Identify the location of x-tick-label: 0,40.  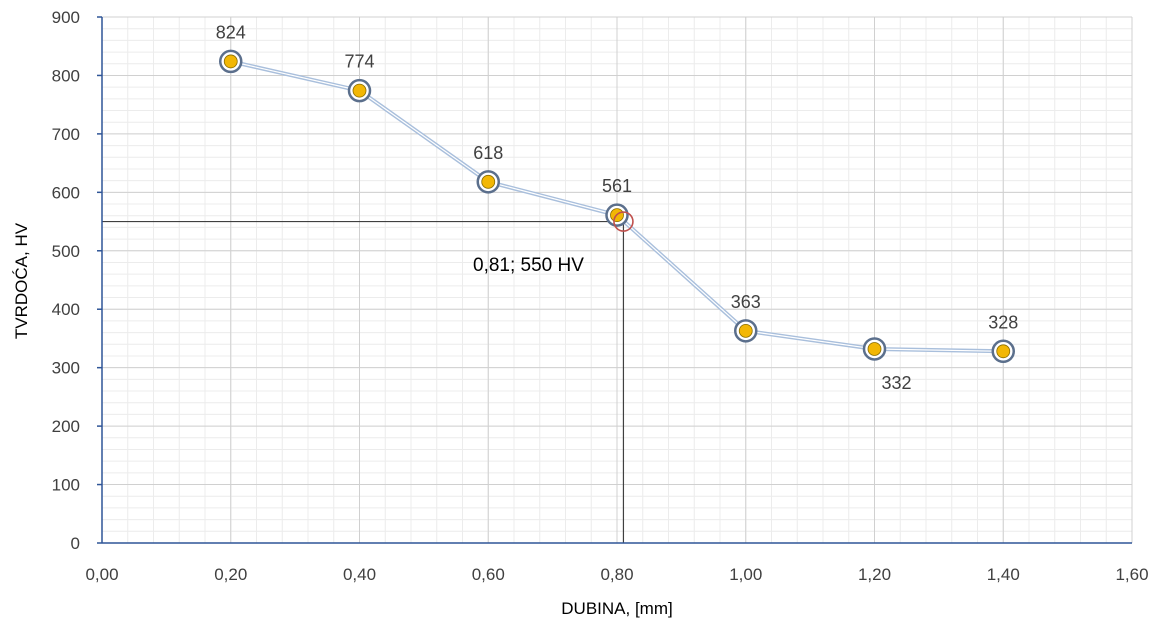
(359, 574).